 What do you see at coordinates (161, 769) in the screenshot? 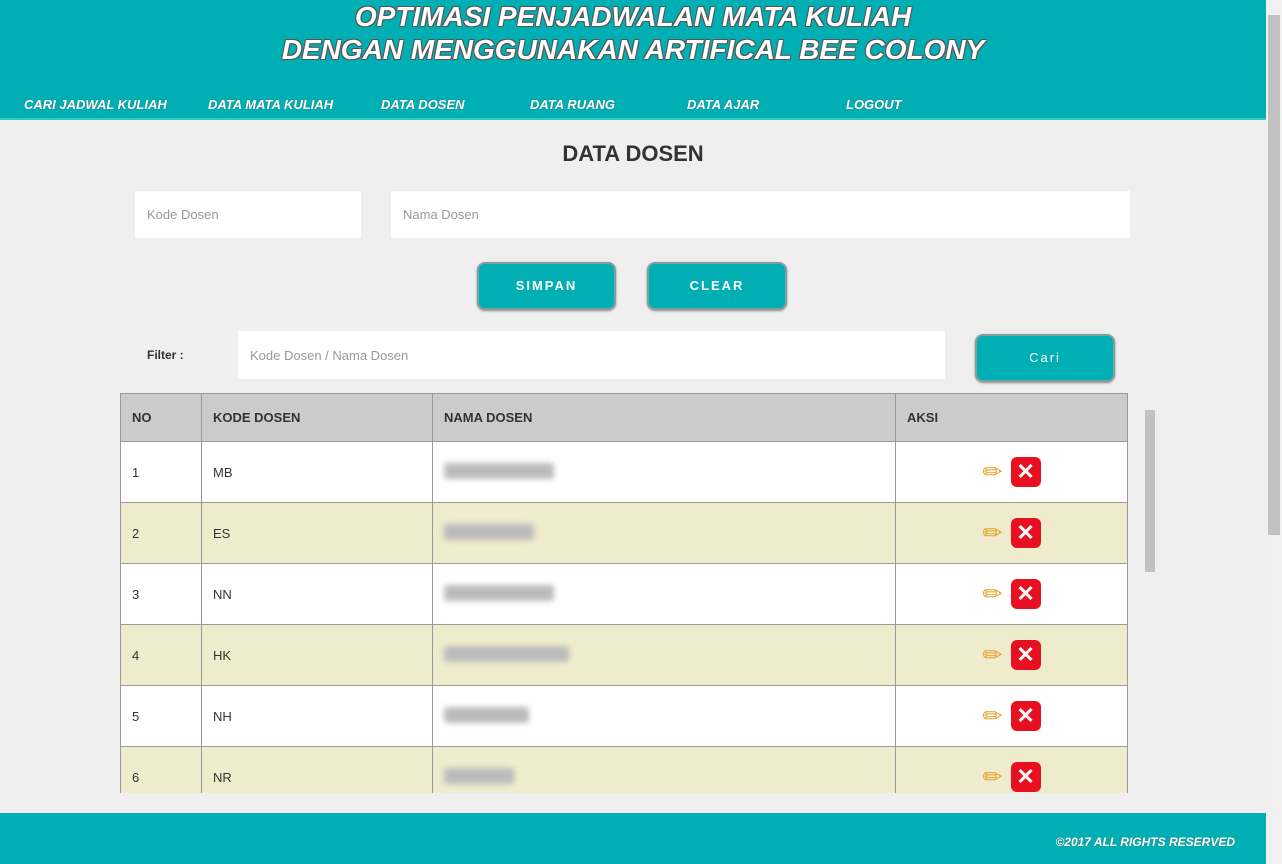
I see `cell-no: 6` at bounding box center [161, 769].